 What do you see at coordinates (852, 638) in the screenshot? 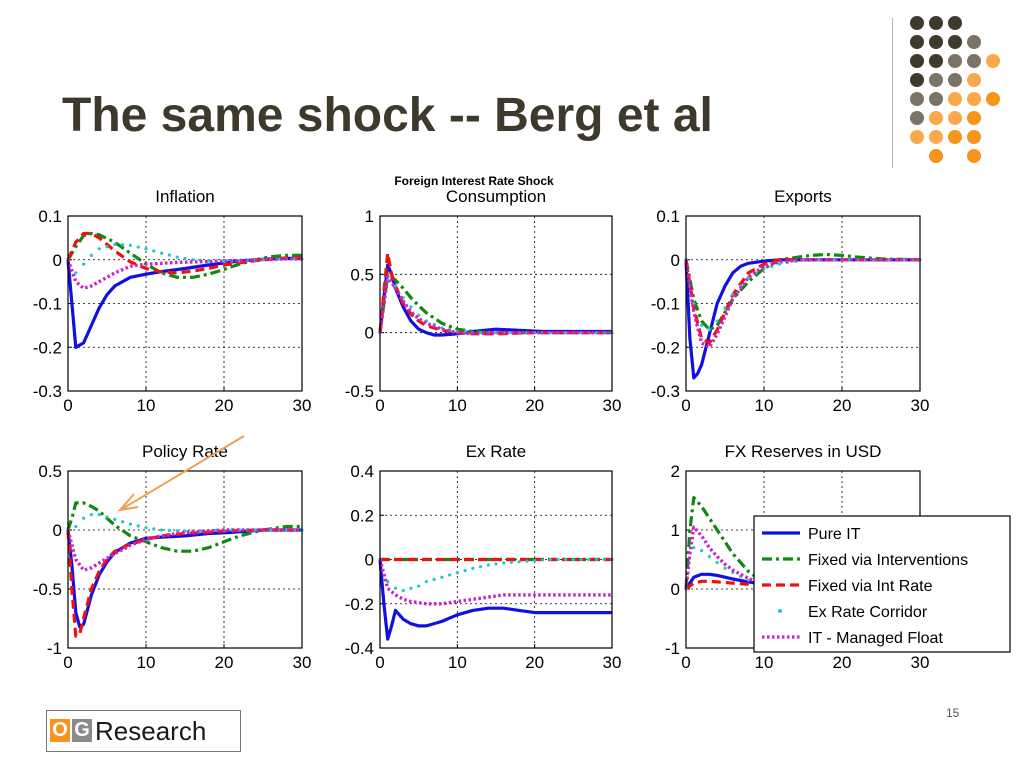
I see `legend-entry-it-managed-float: IT - Managed Float` at bounding box center [852, 638].